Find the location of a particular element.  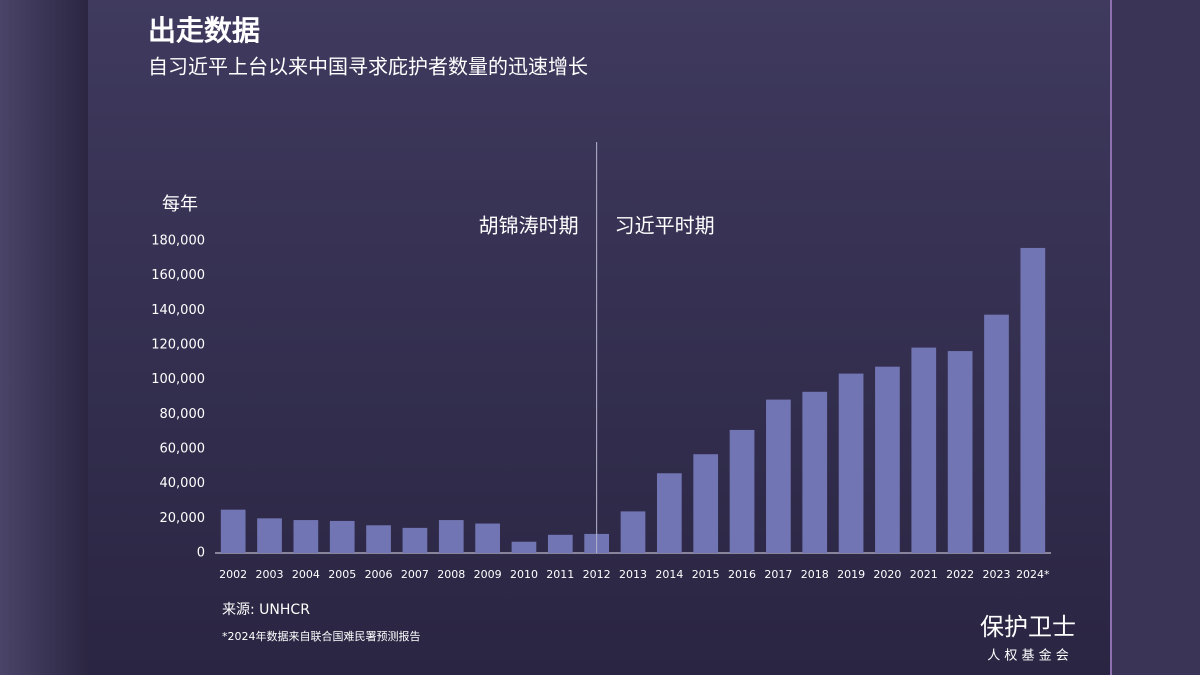

brand-name: 保护卫士 is located at coordinates (1028, 627).